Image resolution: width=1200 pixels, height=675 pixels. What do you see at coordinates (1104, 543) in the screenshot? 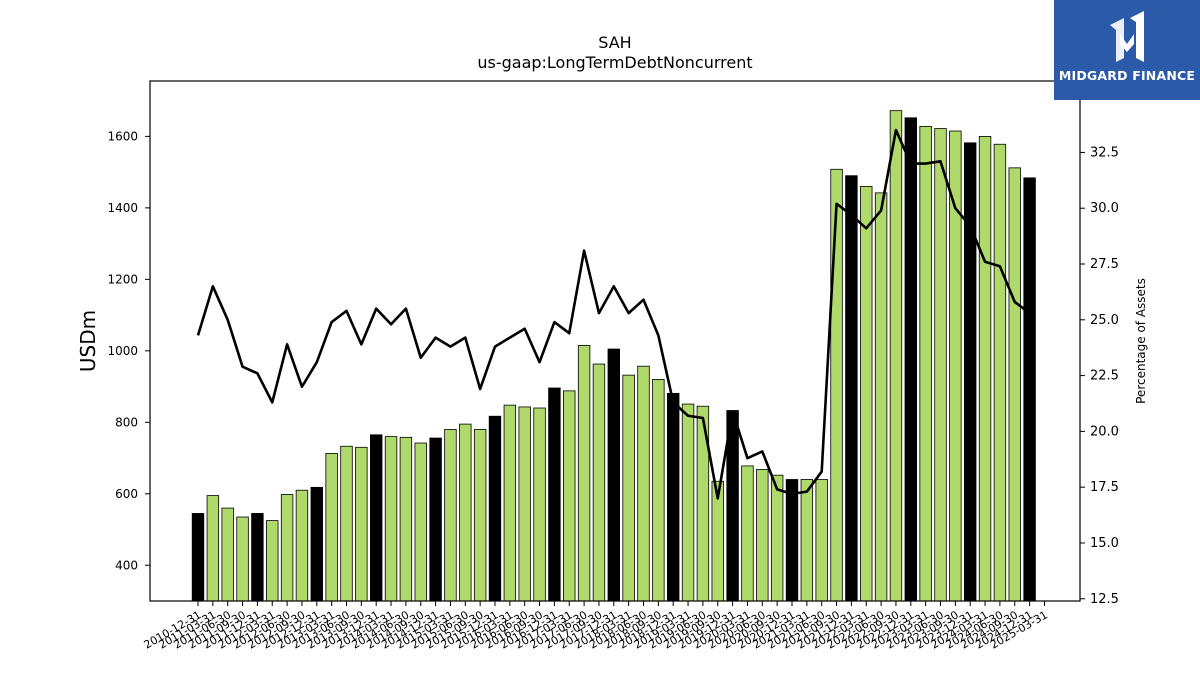
I see `y2-tick-label-15: 15.0` at bounding box center [1104, 543].